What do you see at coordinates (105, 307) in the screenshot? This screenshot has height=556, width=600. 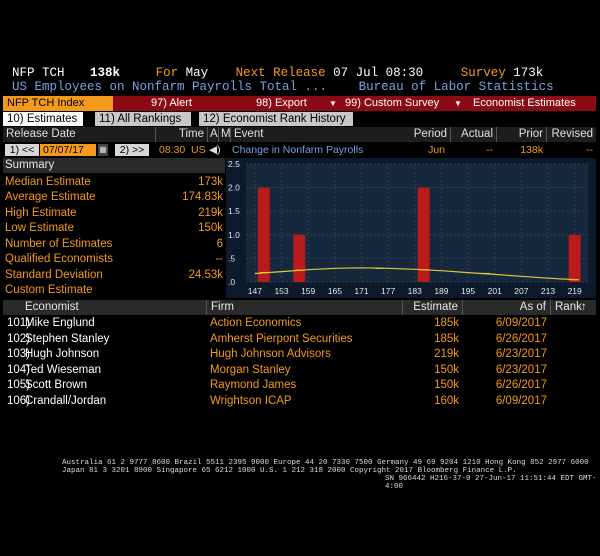 I see `col-economist: Economist` at bounding box center [105, 307].